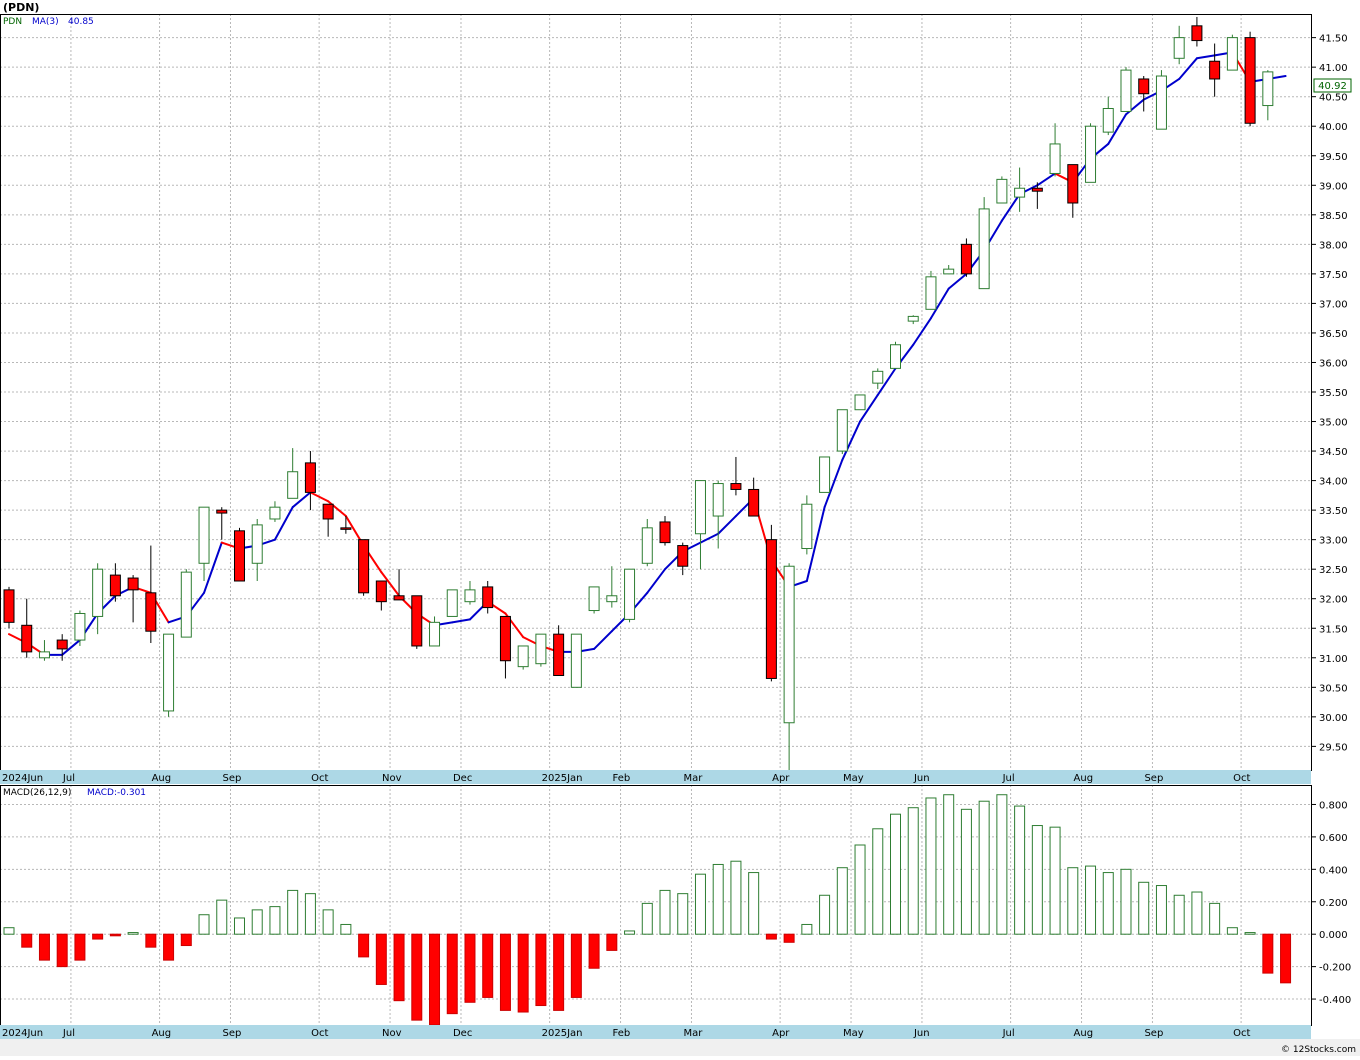 Image resolution: width=1360 pixels, height=1060 pixels. What do you see at coordinates (1333, 334) in the screenshot?
I see `price-tick-label: 36.50` at bounding box center [1333, 334].